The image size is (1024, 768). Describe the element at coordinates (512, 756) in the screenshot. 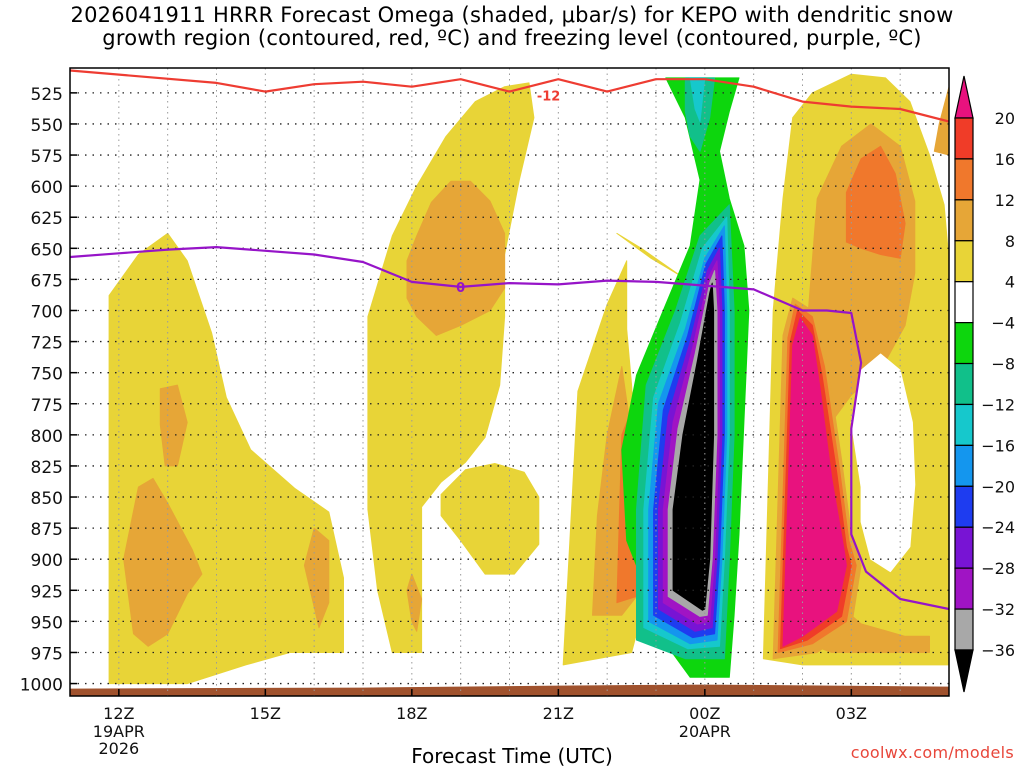

I see `x-axis-title: Forecast Time (UTC)` at that location.